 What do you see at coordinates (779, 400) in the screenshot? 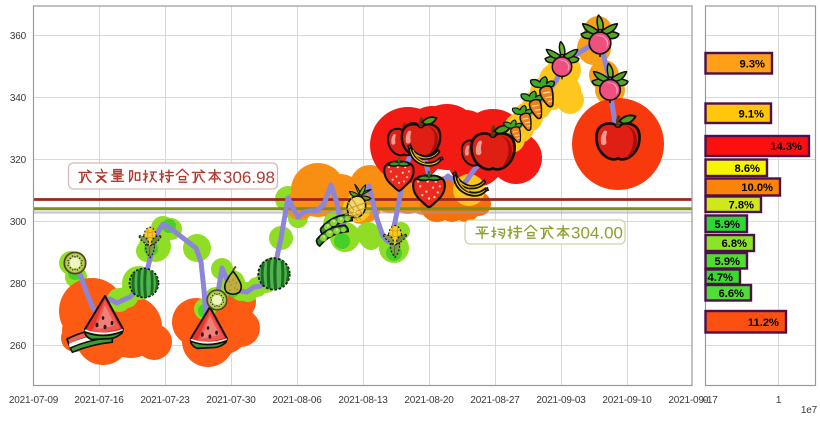
I see `svg-text: 1` at bounding box center [779, 400].